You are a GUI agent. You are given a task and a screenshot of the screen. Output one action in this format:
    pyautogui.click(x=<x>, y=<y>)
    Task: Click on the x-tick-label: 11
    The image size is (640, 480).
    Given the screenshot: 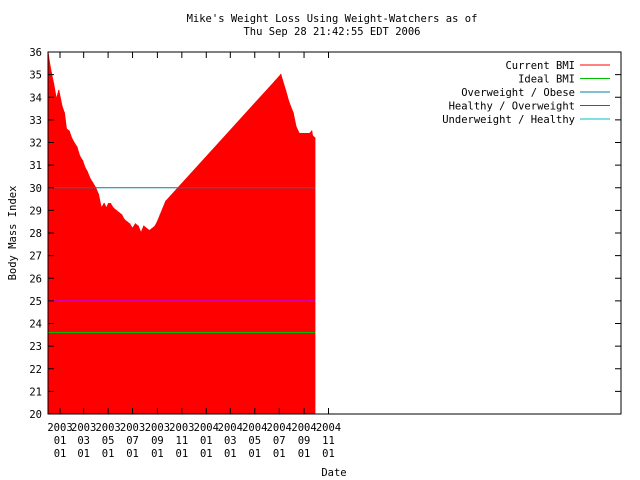 What is the action you would take?
    pyautogui.click(x=328, y=441)
    